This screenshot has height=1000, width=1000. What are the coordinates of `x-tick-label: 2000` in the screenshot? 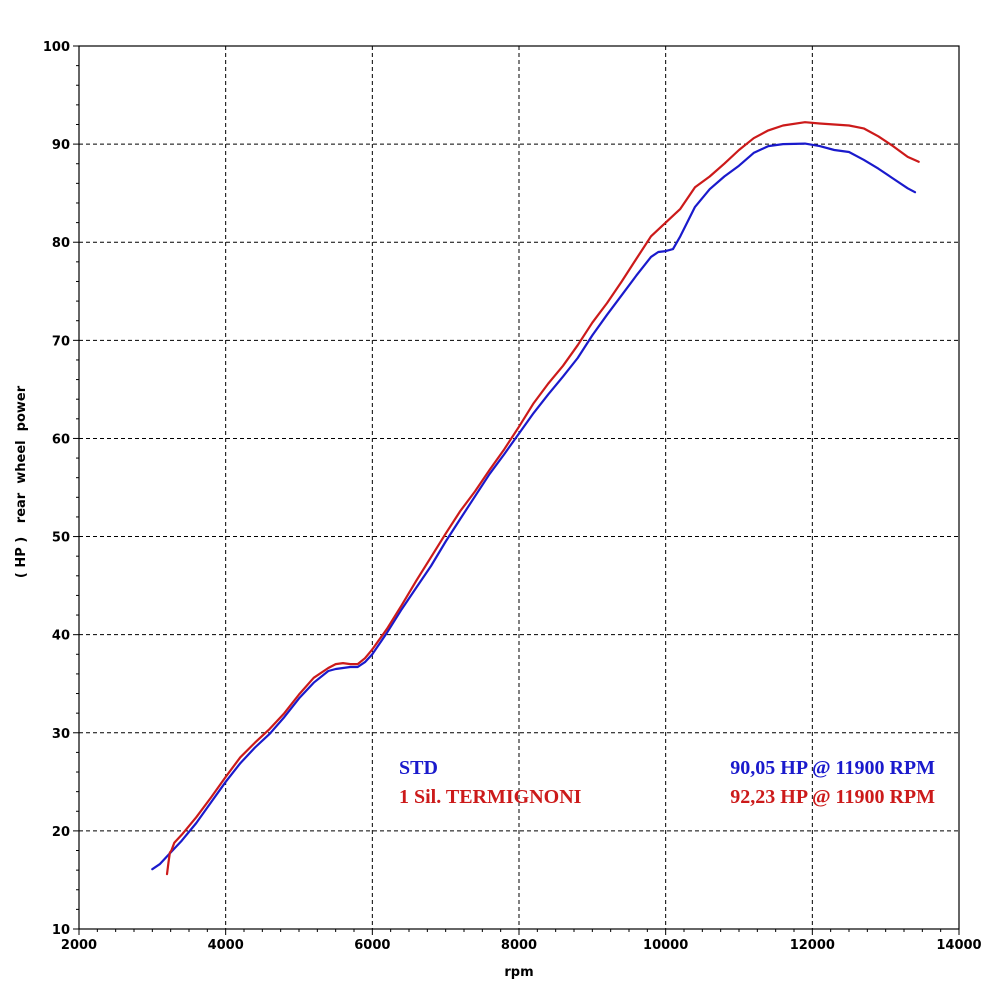 It's located at (79, 945).